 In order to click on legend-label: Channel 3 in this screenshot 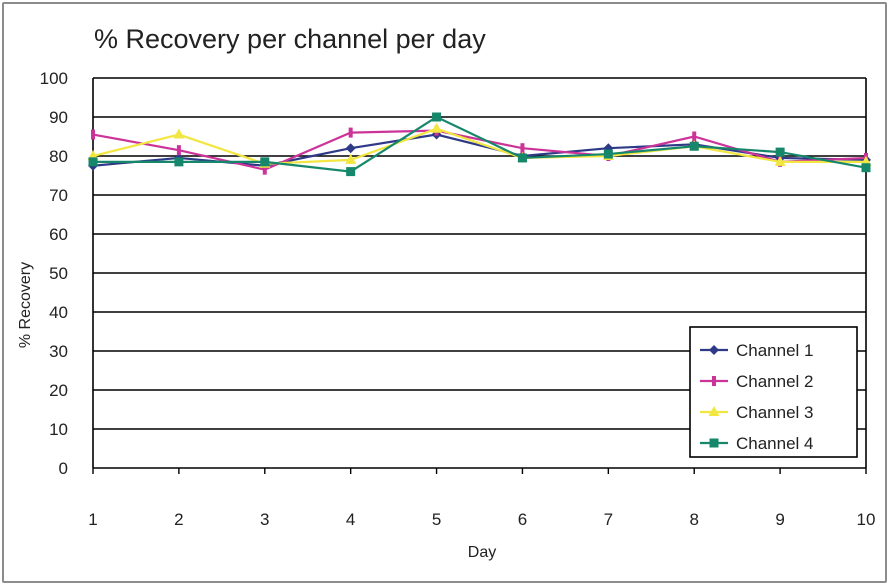, I will do `click(775, 412)`.